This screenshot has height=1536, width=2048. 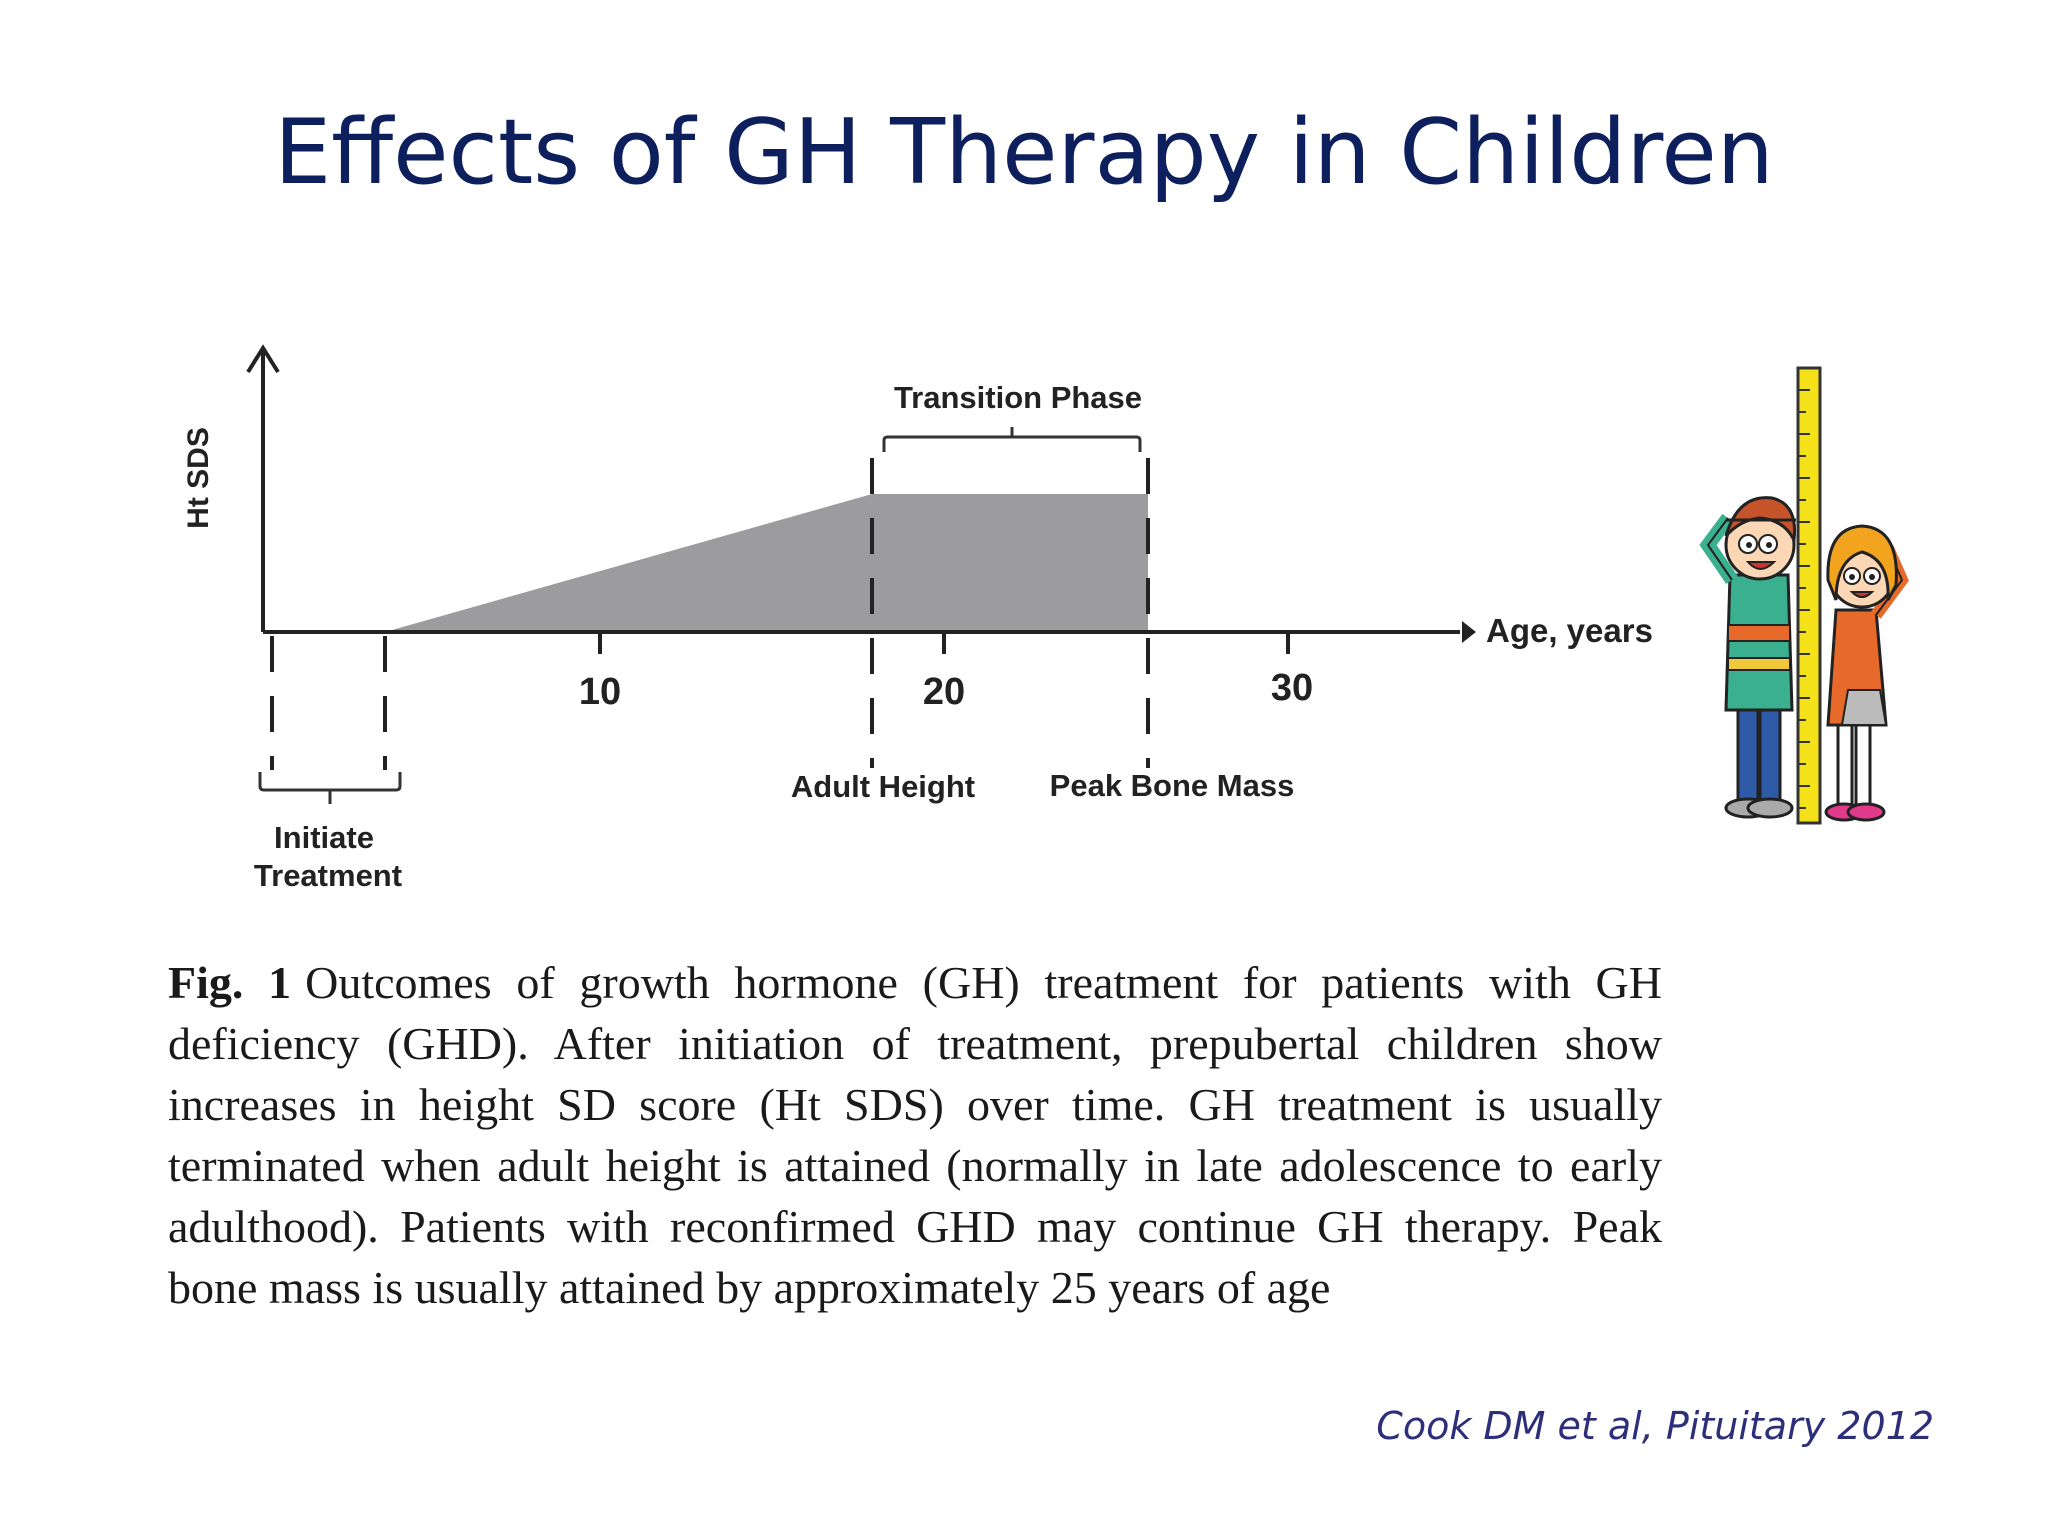 What do you see at coordinates (1569, 630) in the screenshot?
I see `x-axis-label: Age, years` at bounding box center [1569, 630].